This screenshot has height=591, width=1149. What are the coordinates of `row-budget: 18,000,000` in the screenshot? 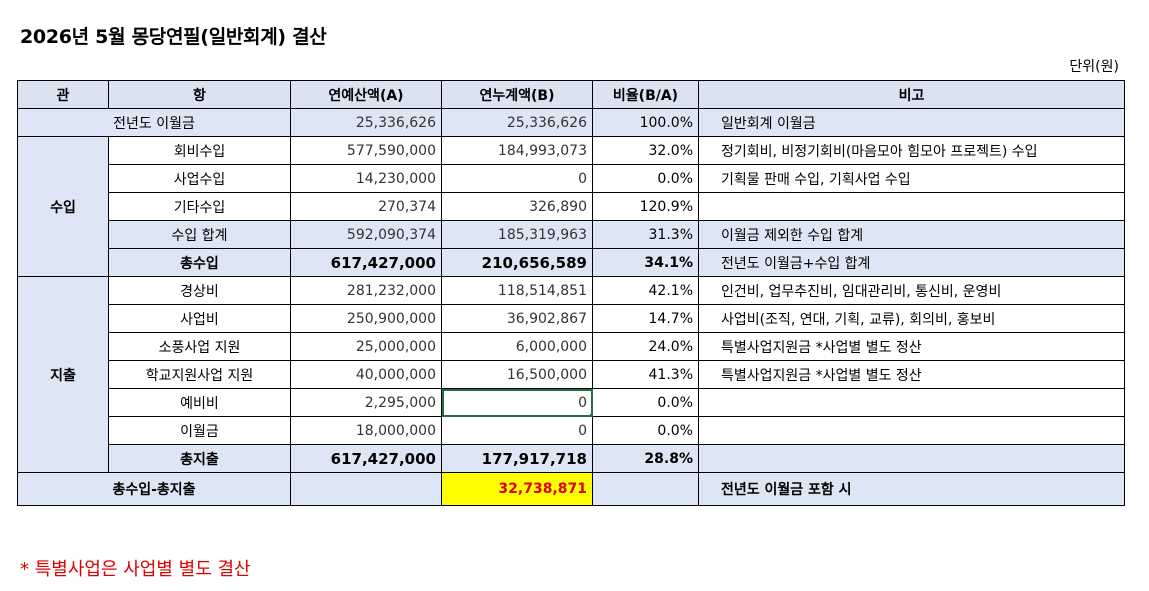 It's located at (366, 430).